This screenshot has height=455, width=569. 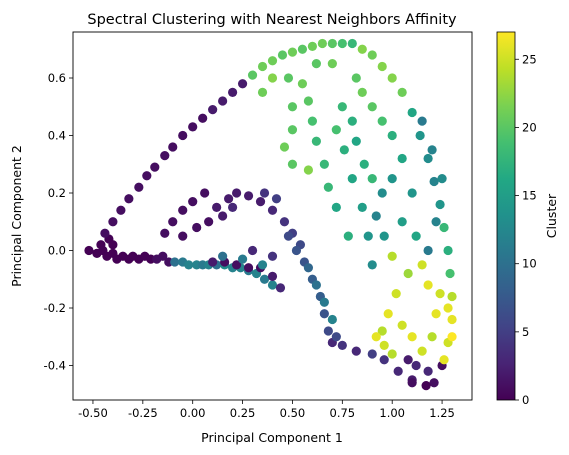 What do you see at coordinates (143, 413) in the screenshot?
I see `x-tick-label: -0.25` at bounding box center [143, 413].